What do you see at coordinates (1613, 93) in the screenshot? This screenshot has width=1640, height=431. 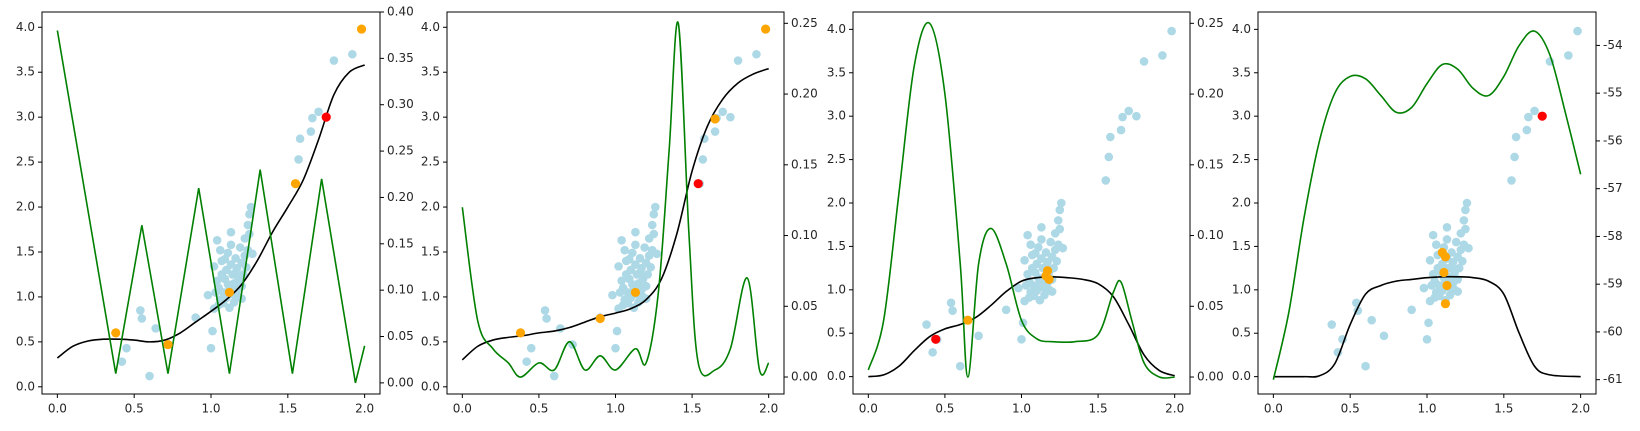 I see `y-right-tick-label: -55` at bounding box center [1613, 93].